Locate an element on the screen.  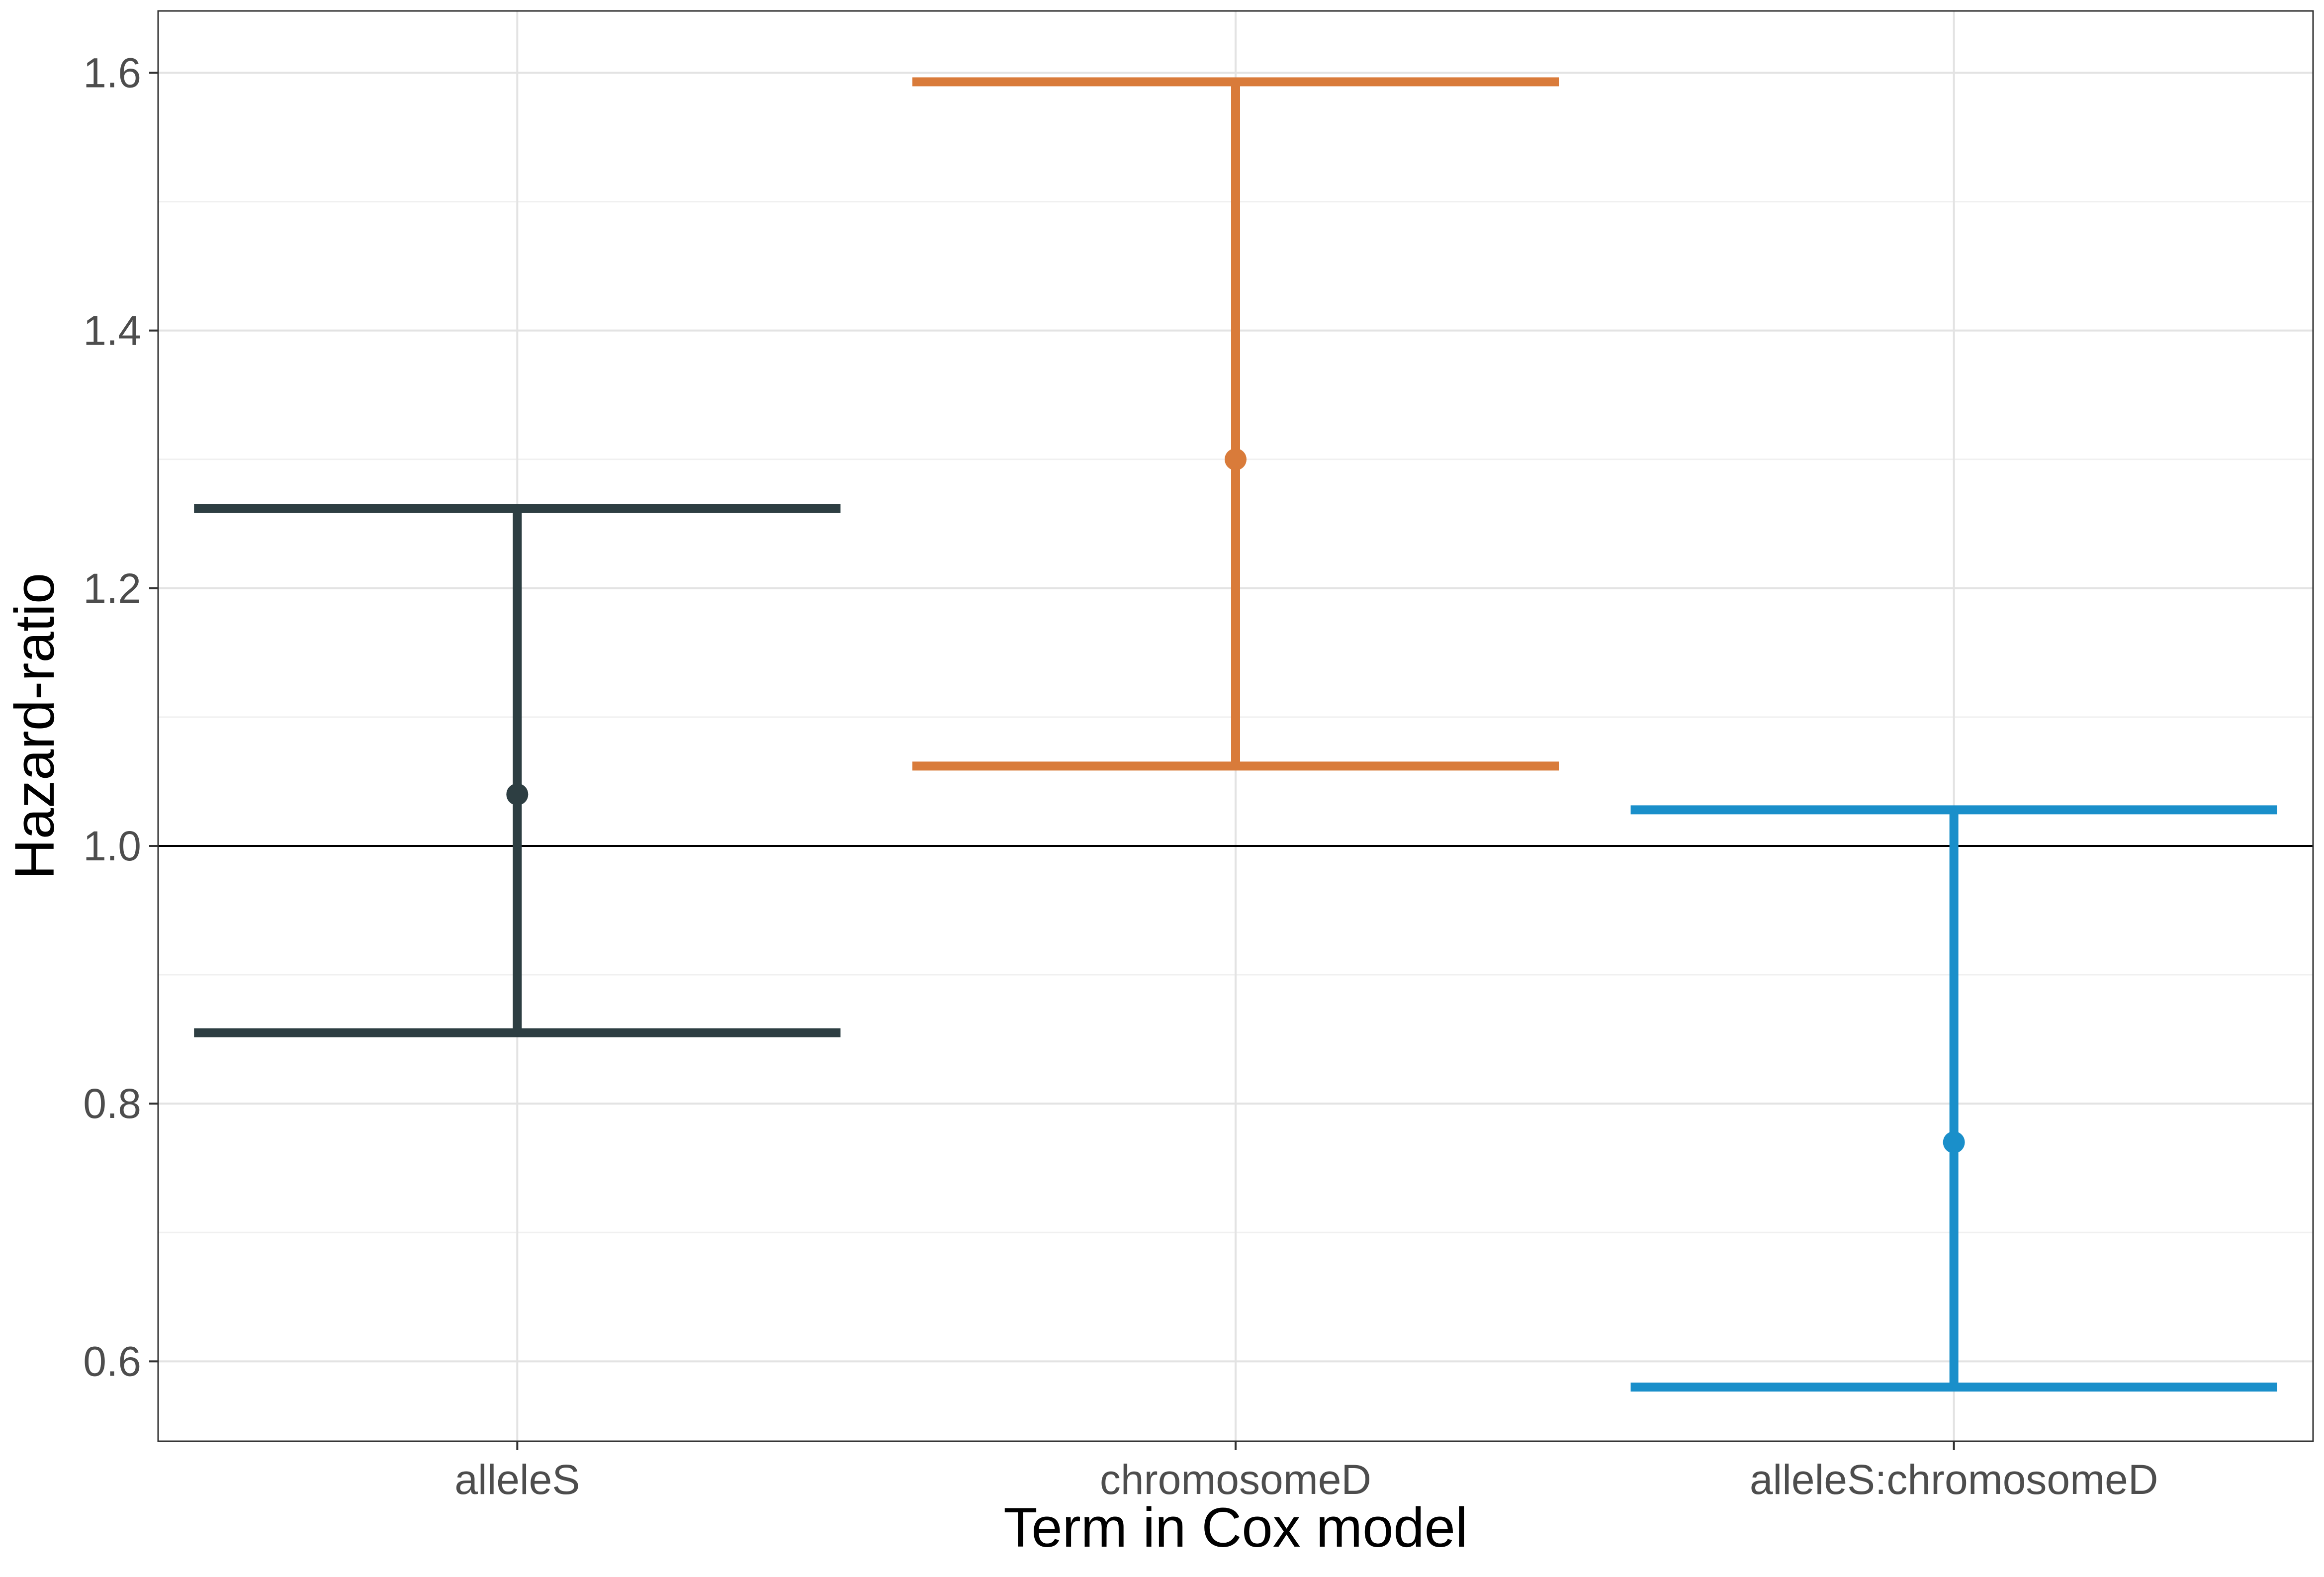
y-tick-label: 0.8 is located at coordinates (112, 1103).